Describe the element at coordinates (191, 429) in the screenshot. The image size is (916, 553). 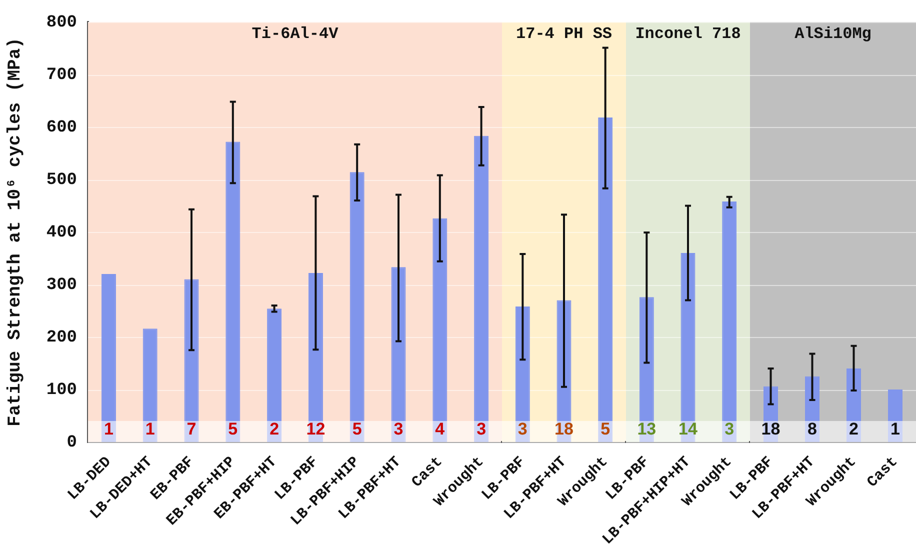
I see `annotation: 7` at that location.